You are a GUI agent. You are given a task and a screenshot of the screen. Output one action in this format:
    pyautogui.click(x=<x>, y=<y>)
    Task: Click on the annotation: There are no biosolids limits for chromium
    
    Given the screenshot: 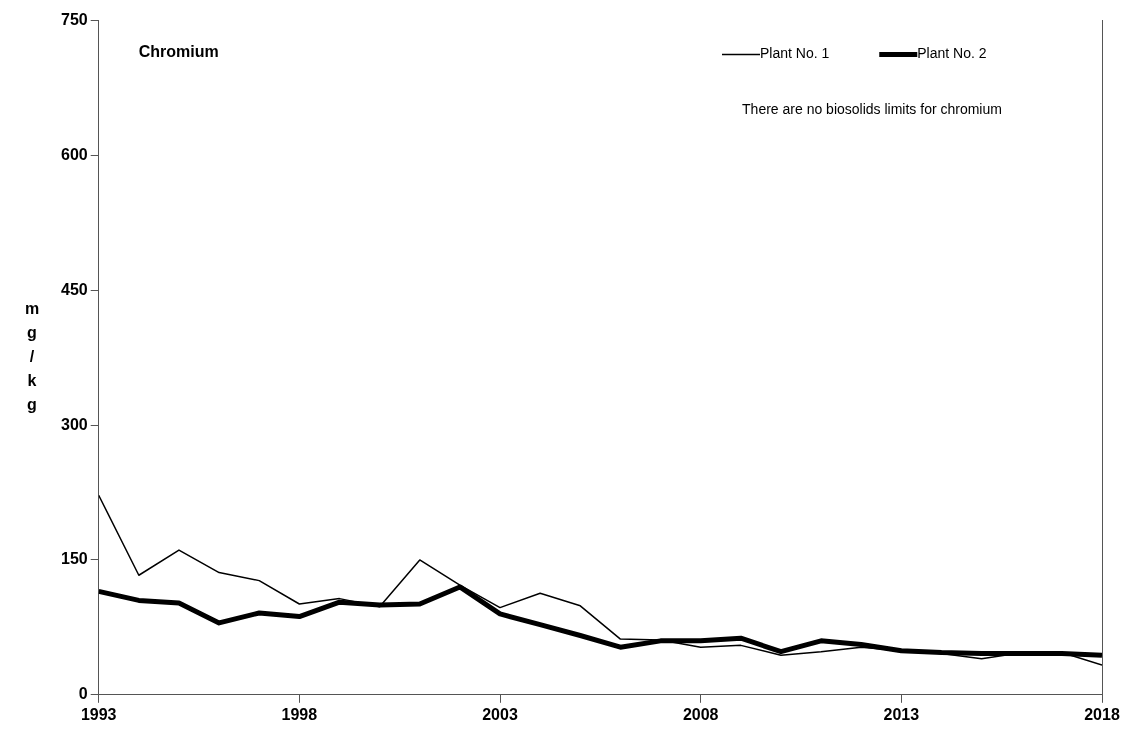 What is the action you would take?
    pyautogui.click(x=872, y=109)
    